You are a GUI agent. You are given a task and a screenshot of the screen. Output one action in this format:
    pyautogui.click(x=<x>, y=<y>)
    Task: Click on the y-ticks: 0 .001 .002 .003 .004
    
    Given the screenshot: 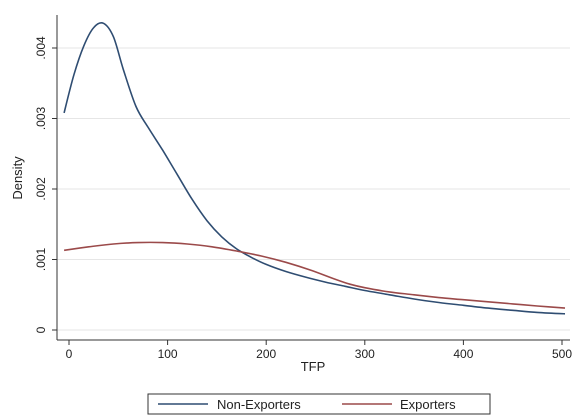 What is the action you would take?
    pyautogui.click(x=45, y=184)
    